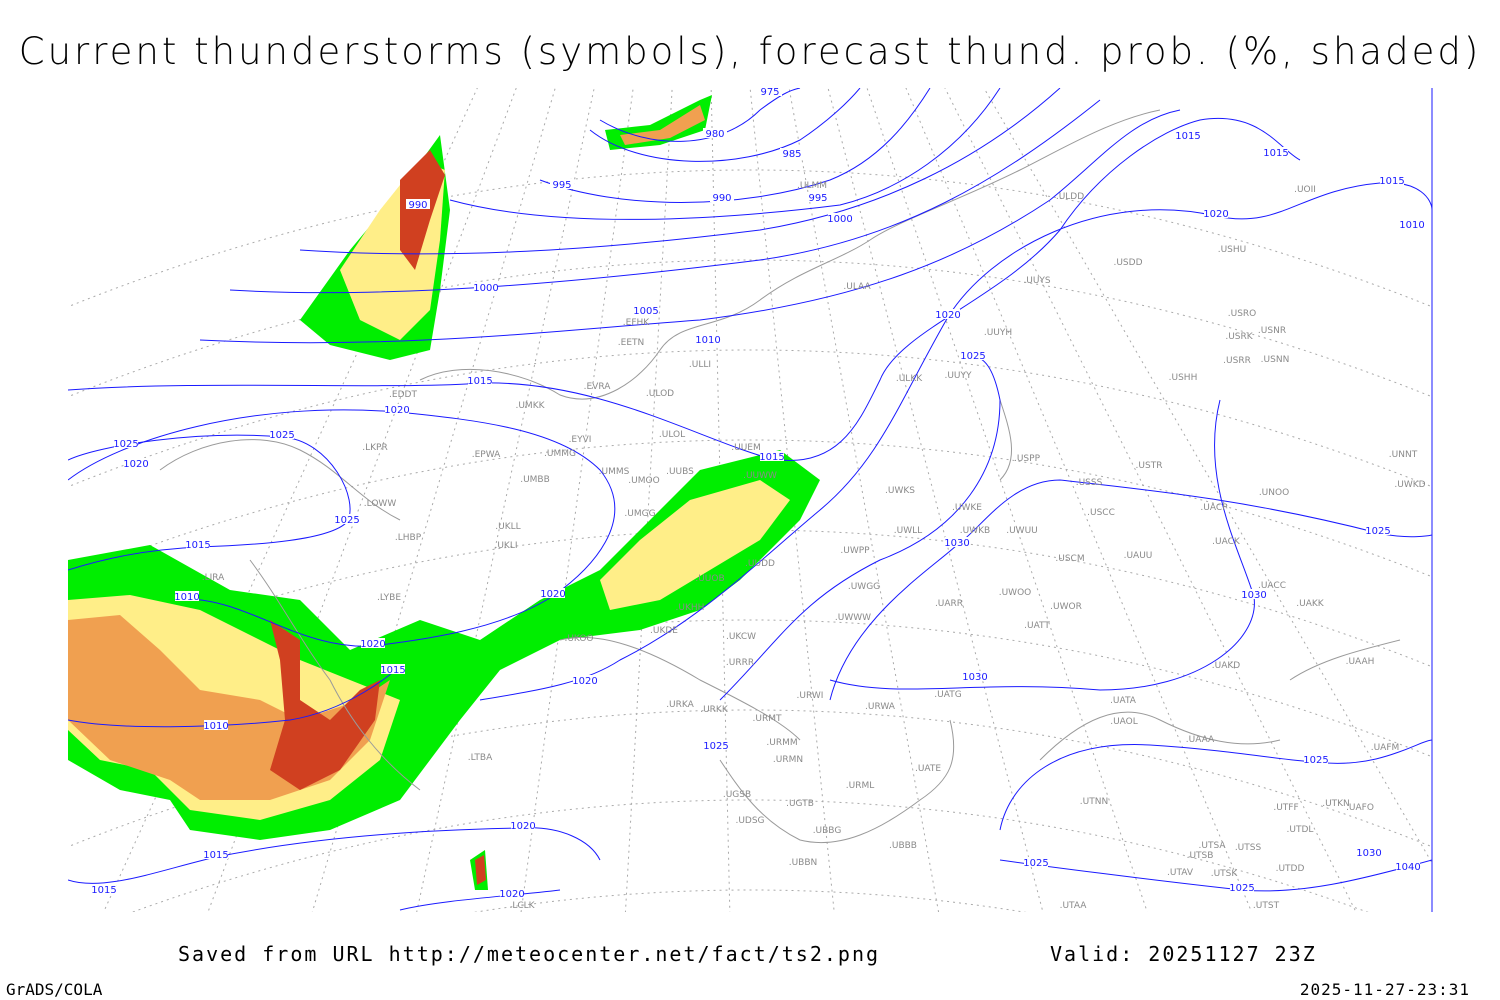  Describe the element at coordinates (522, 906) in the screenshot. I see `station-label: .LCLK` at that location.